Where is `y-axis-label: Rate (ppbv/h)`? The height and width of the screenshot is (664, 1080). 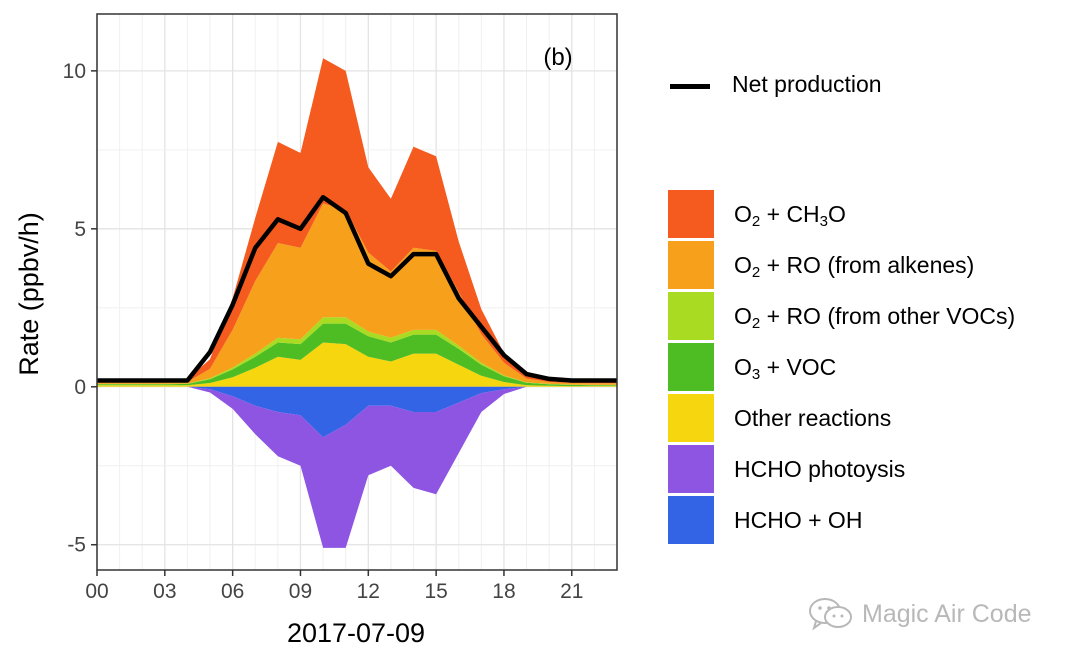 y-axis-label: Rate (ppbv/h) is located at coordinates (29, 294).